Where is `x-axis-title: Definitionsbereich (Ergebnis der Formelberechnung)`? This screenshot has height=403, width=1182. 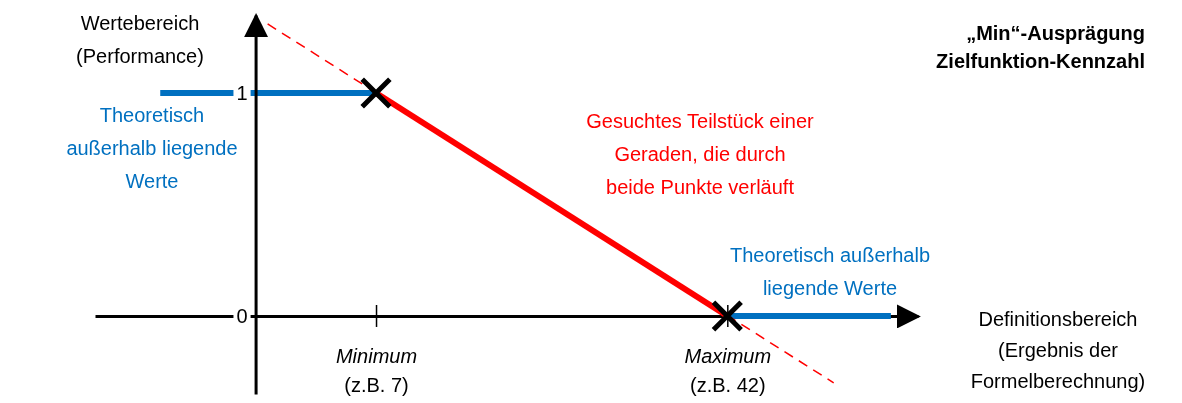
x-axis-title: Definitionsbereich (Ergebnis der Formelberechnung) is located at coordinates (1058, 350).